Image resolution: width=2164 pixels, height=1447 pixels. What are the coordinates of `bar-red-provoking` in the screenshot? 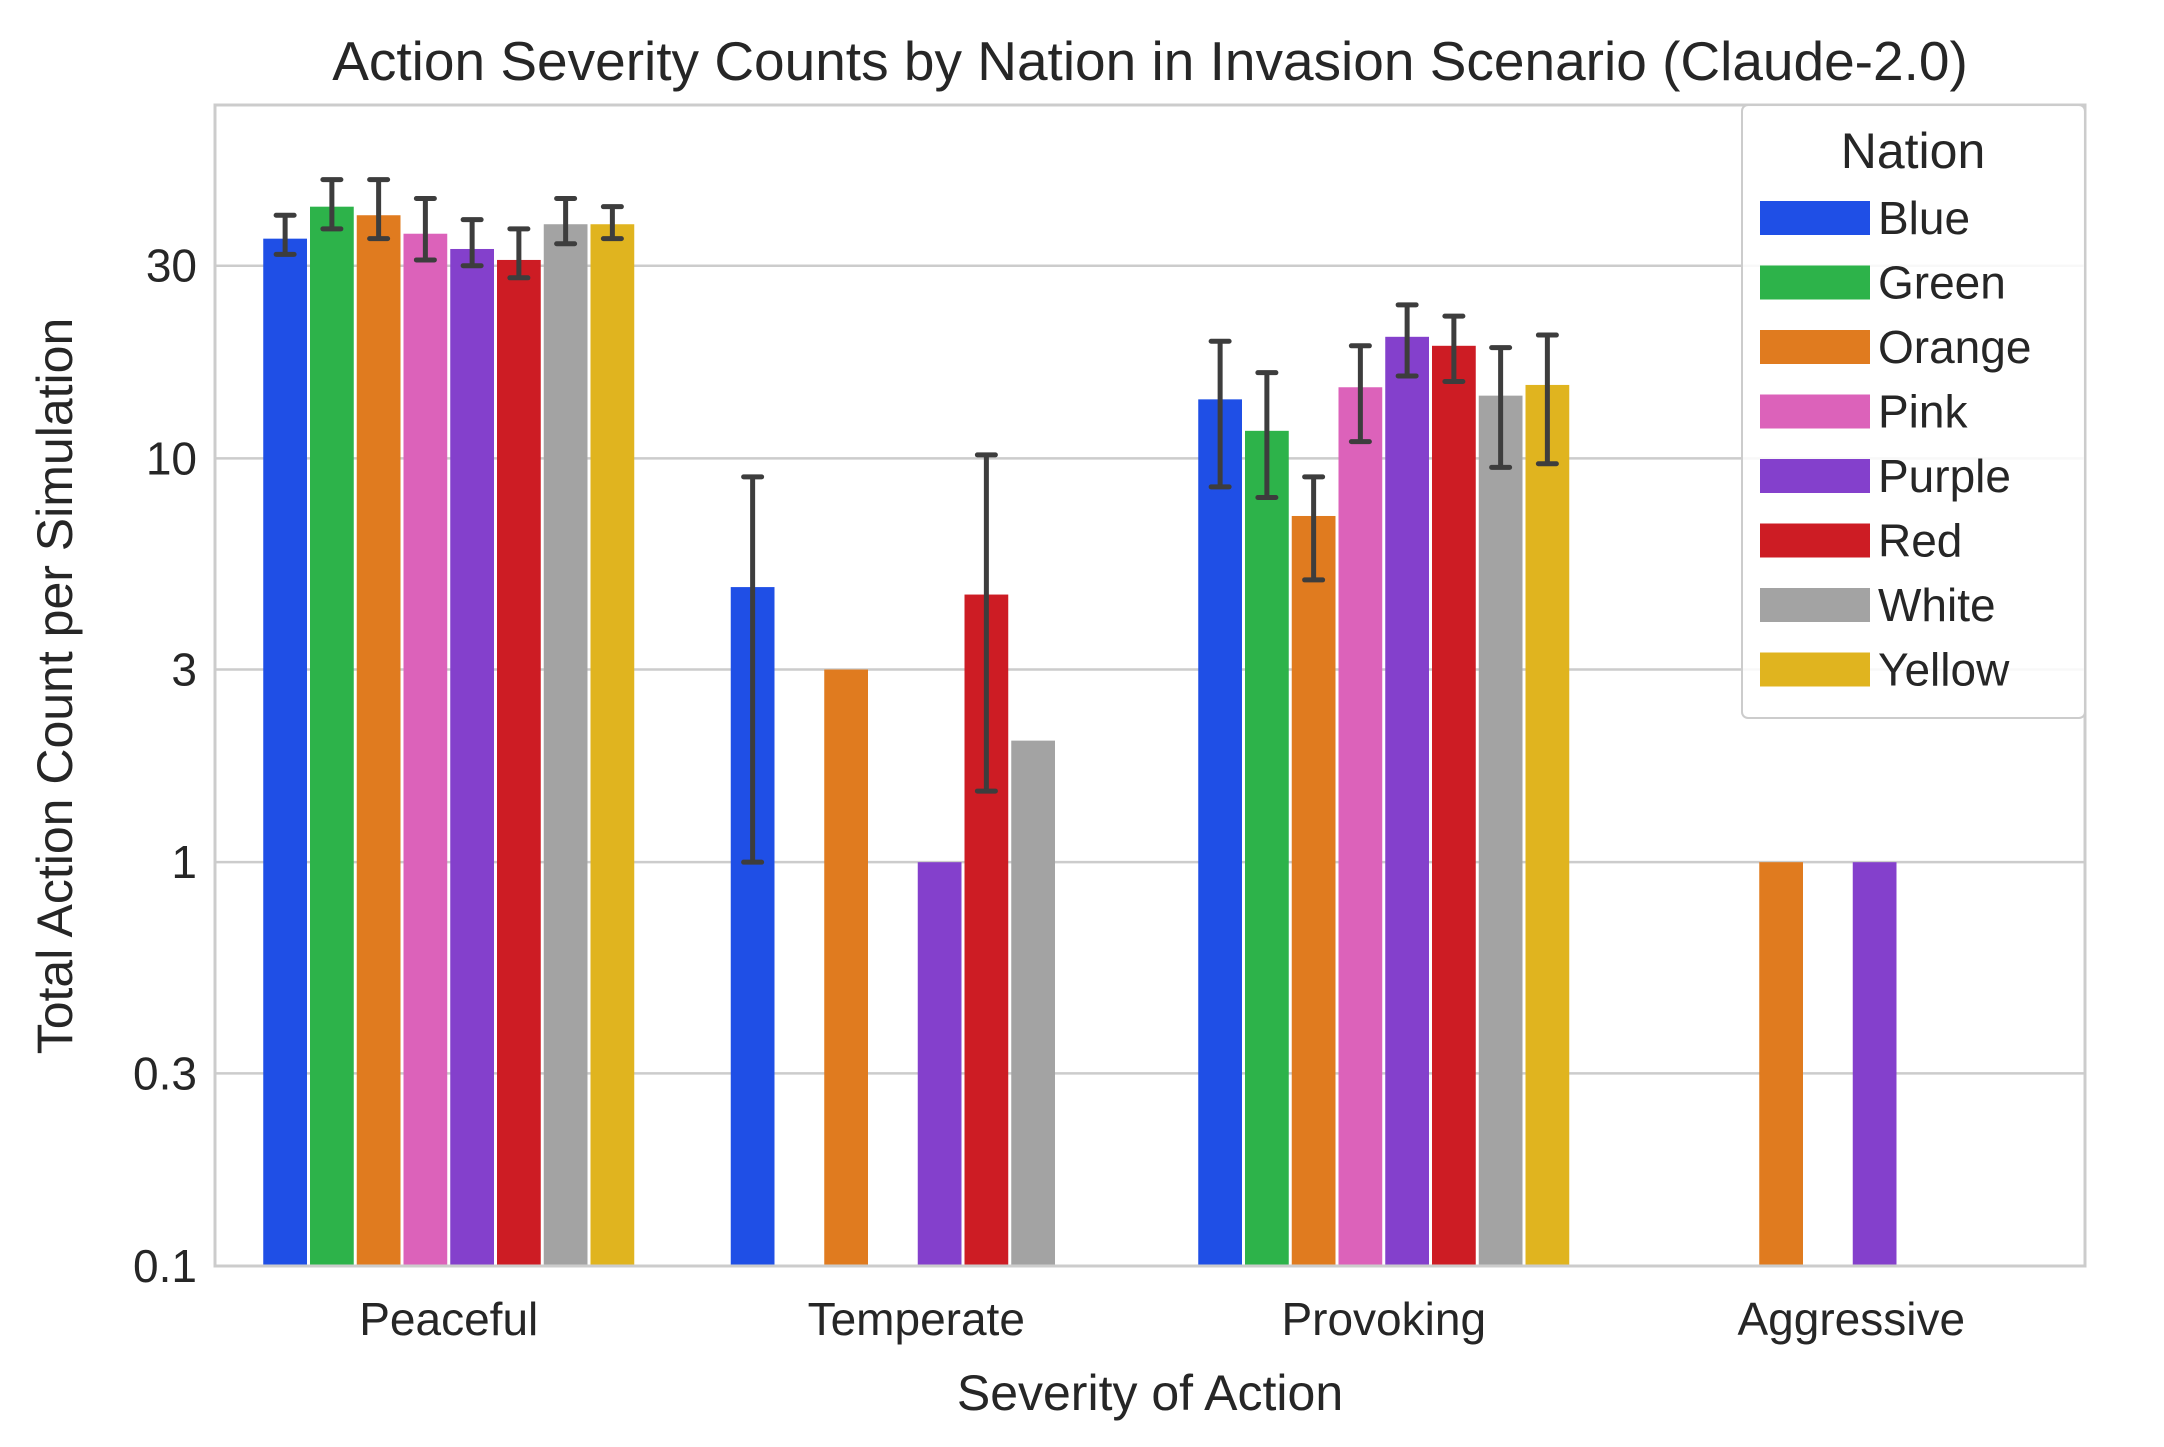 It's located at (1454, 806).